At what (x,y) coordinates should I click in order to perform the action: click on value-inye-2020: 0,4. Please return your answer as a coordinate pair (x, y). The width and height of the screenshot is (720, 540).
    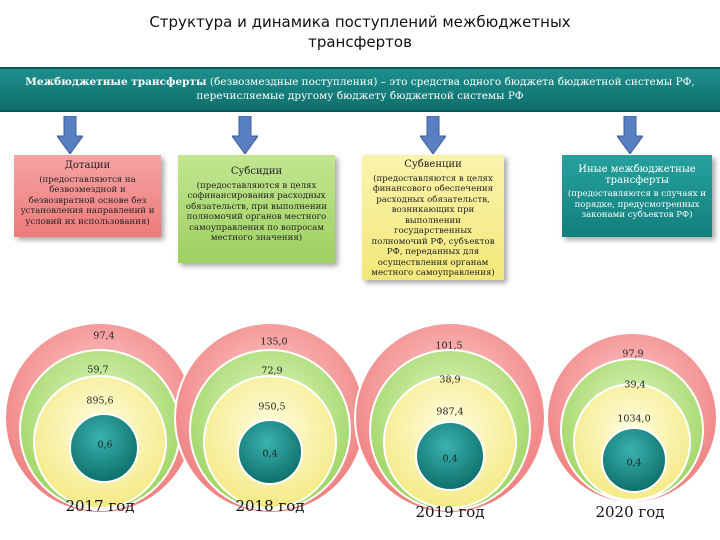
    Looking at the image, I should click on (634, 463).